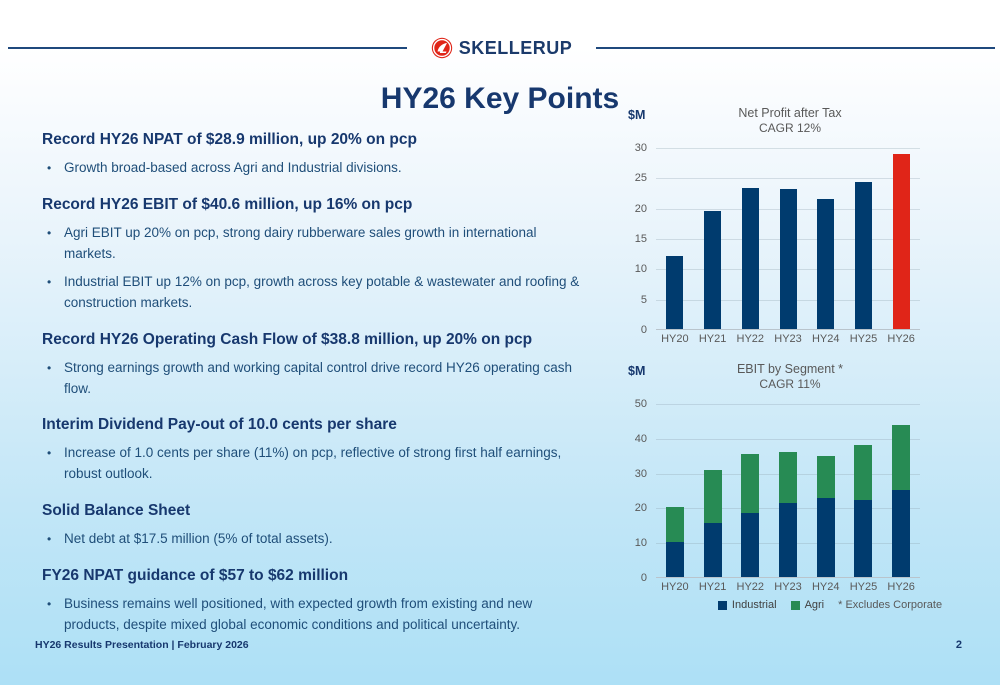 The height and width of the screenshot is (685, 1000). What do you see at coordinates (750, 339) in the screenshot?
I see `x-axis-label: HY22` at bounding box center [750, 339].